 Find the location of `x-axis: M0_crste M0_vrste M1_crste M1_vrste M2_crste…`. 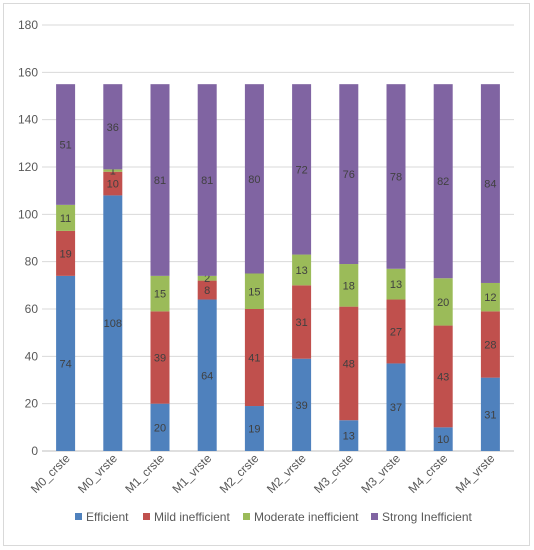

x-axis: M0_crste M0_vrste M1_crste M1_vrste M2_crste… is located at coordinates (263, 473).